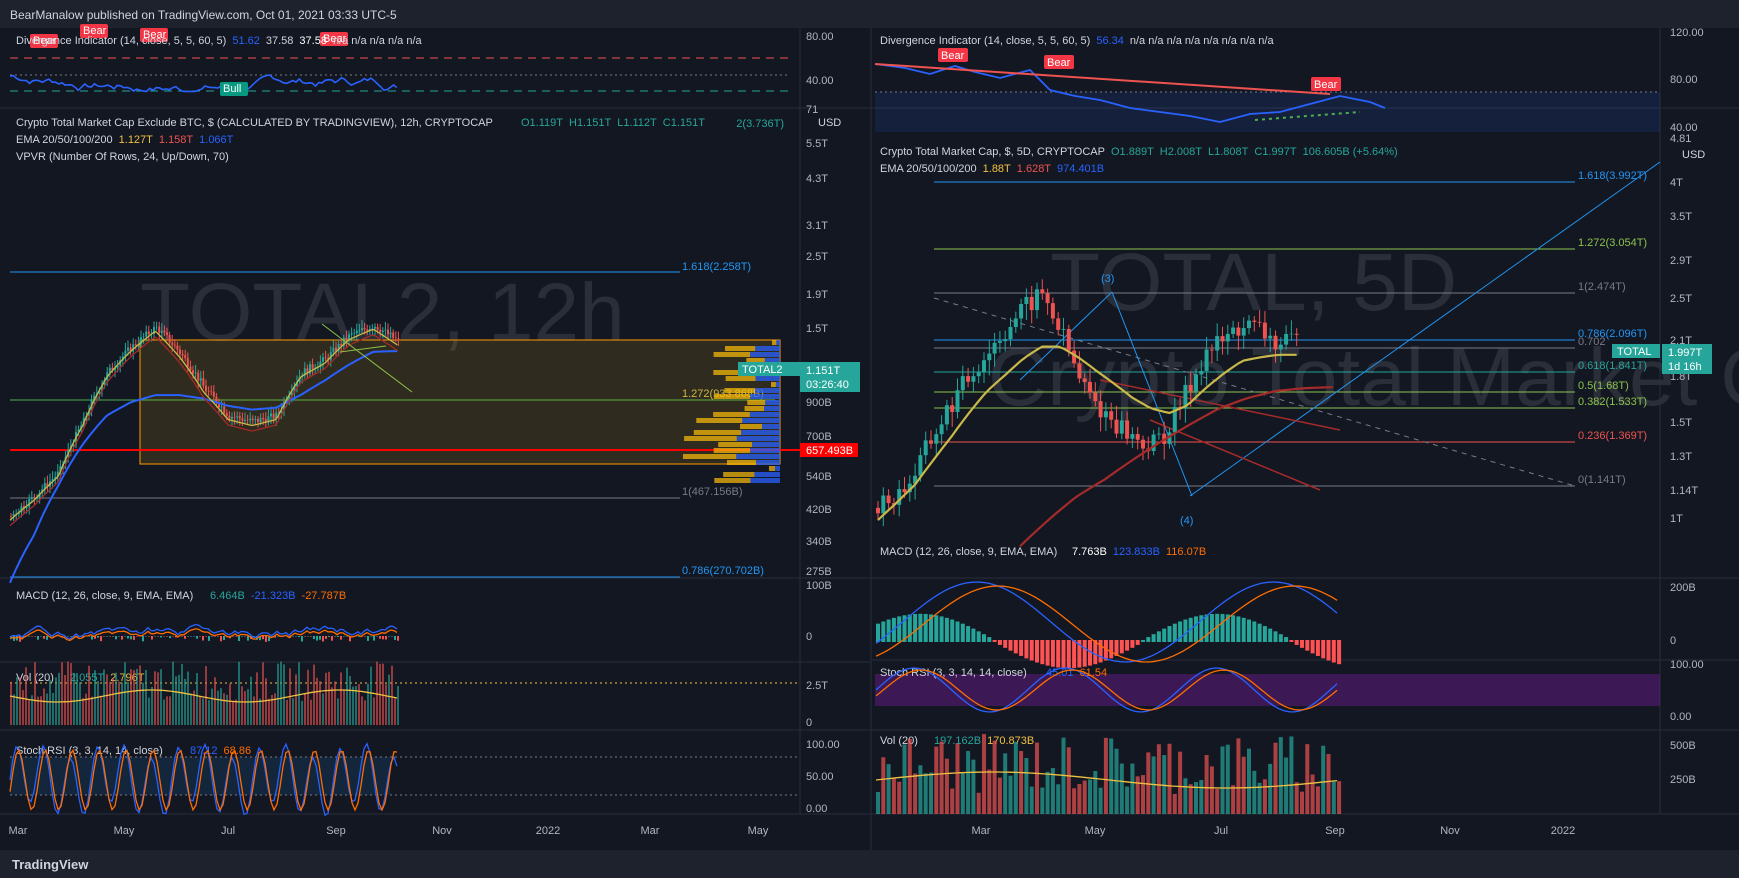  Describe the element at coordinates (124, 831) in the screenshot. I see `x-tick: May` at that location.